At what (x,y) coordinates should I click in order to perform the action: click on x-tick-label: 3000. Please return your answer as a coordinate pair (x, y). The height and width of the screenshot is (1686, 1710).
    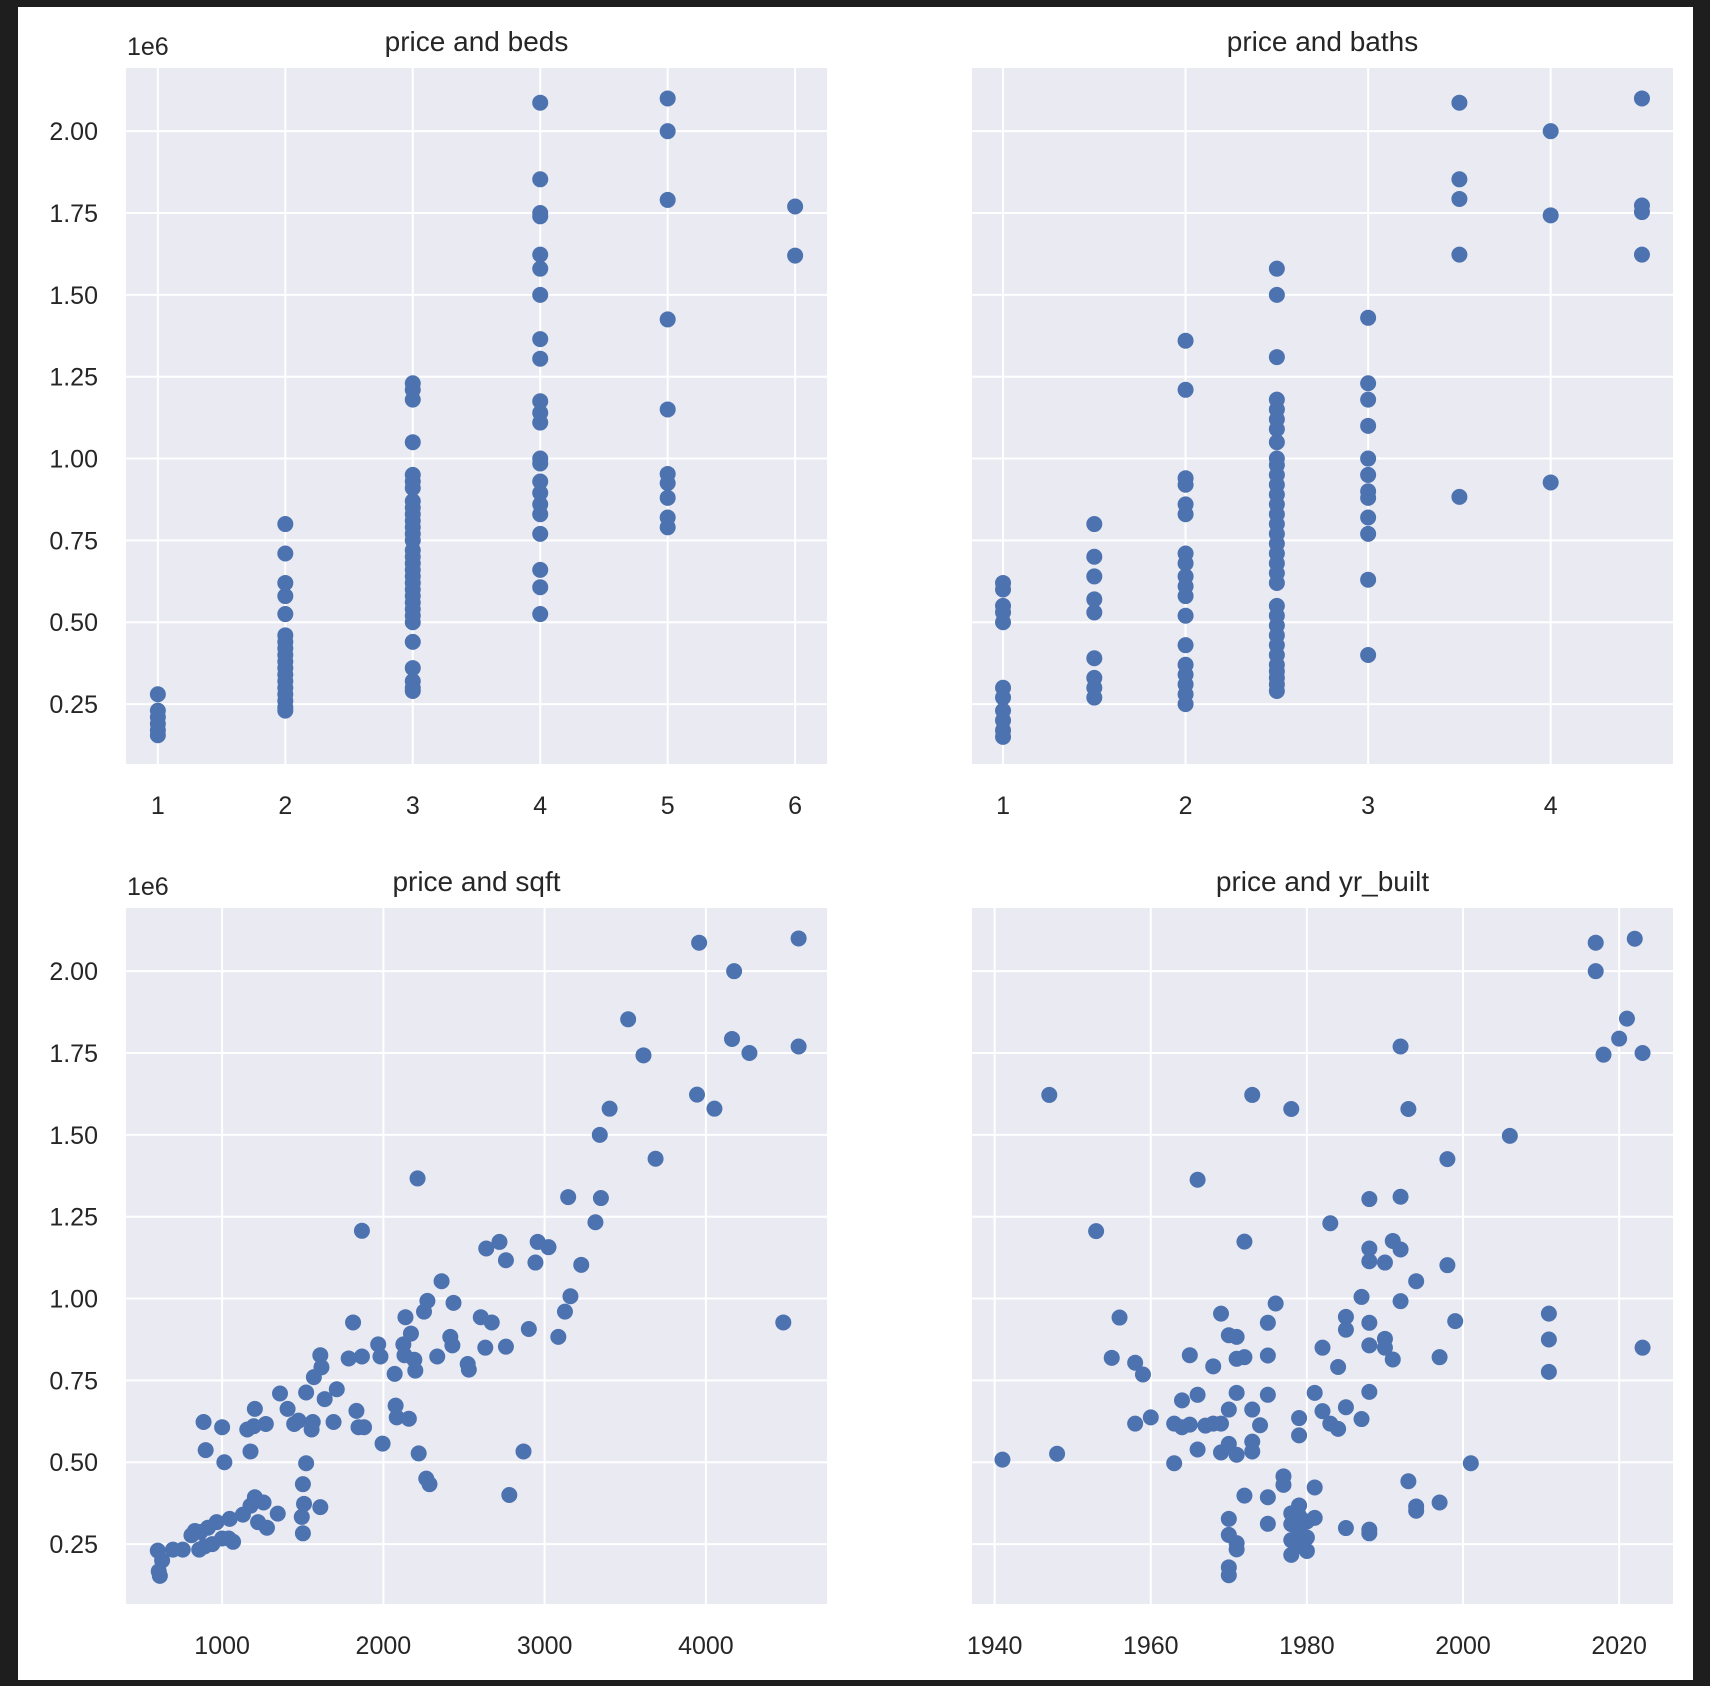
    Looking at the image, I should click on (545, 1646).